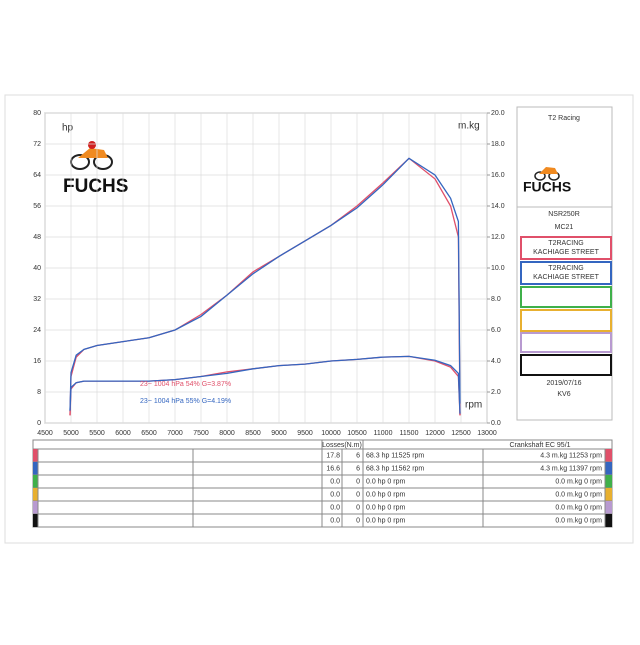 The width and height of the screenshot is (640, 645). Describe the element at coordinates (571, 468) in the screenshot. I see `table-cell: 4.3 m.kg 11397 rpm` at that location.